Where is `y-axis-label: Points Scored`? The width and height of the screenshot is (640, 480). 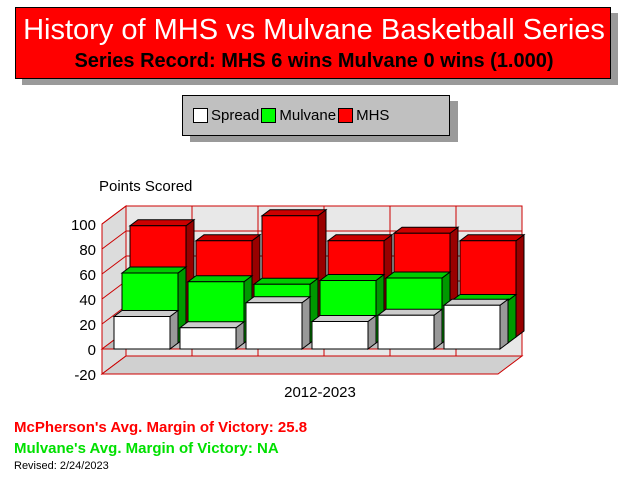 y-axis-label: Points Scored is located at coordinates (145, 186).